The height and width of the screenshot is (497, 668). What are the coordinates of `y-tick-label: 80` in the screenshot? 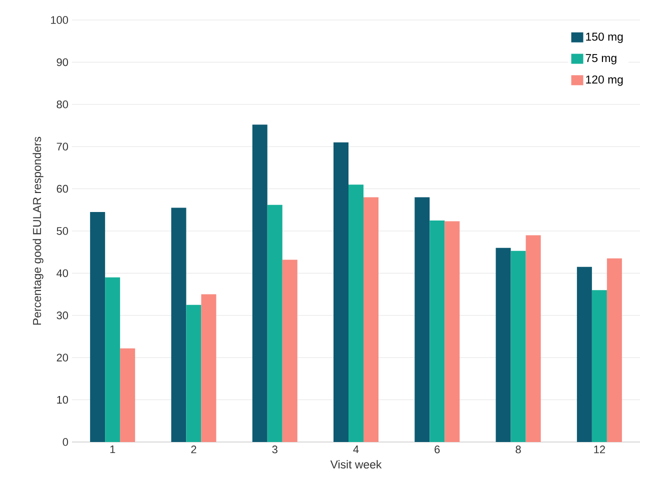 It's located at (62, 104).